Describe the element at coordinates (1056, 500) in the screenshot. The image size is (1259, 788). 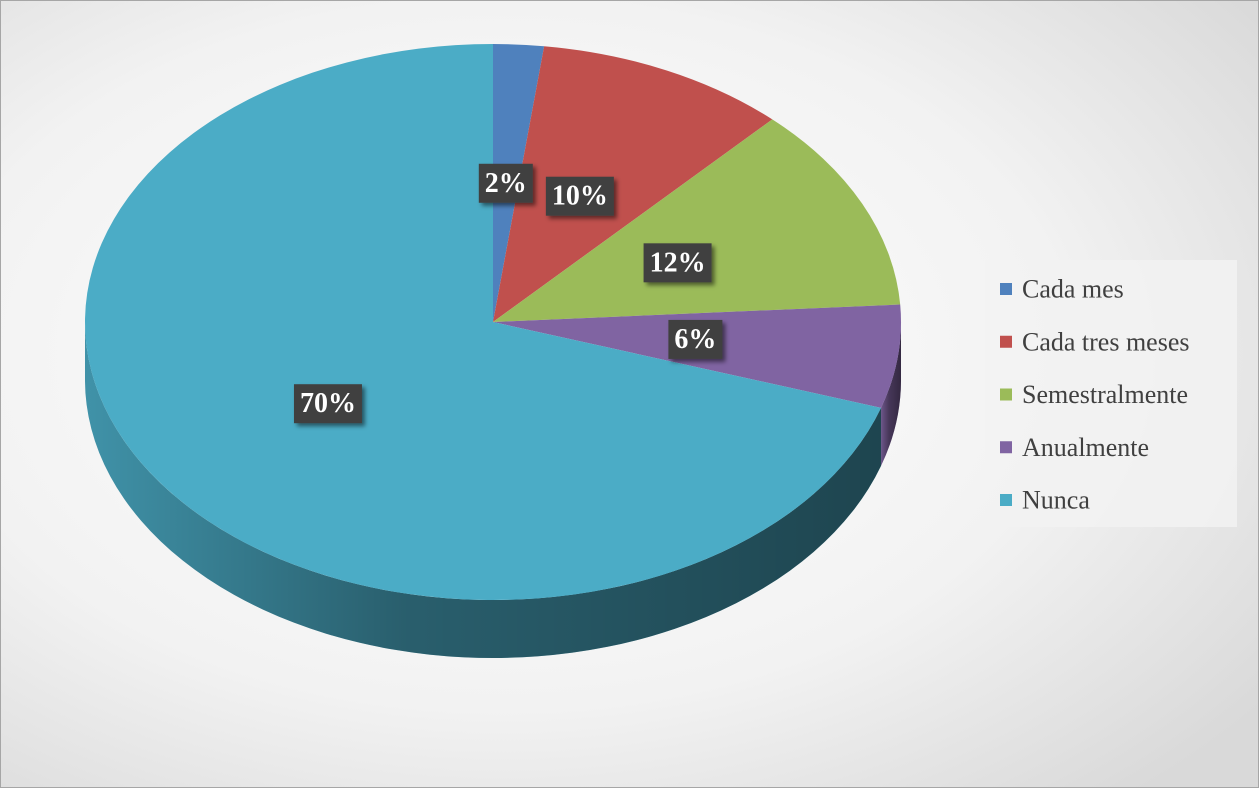
I see `legend-label: Nunca` at that location.